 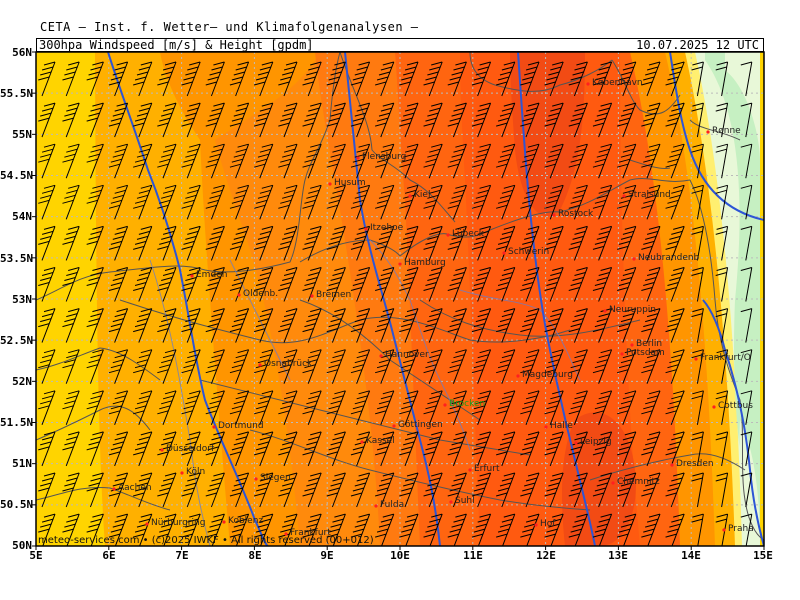 I want to click on city-label-hamburg: Hamburg, so click(x=425, y=263).